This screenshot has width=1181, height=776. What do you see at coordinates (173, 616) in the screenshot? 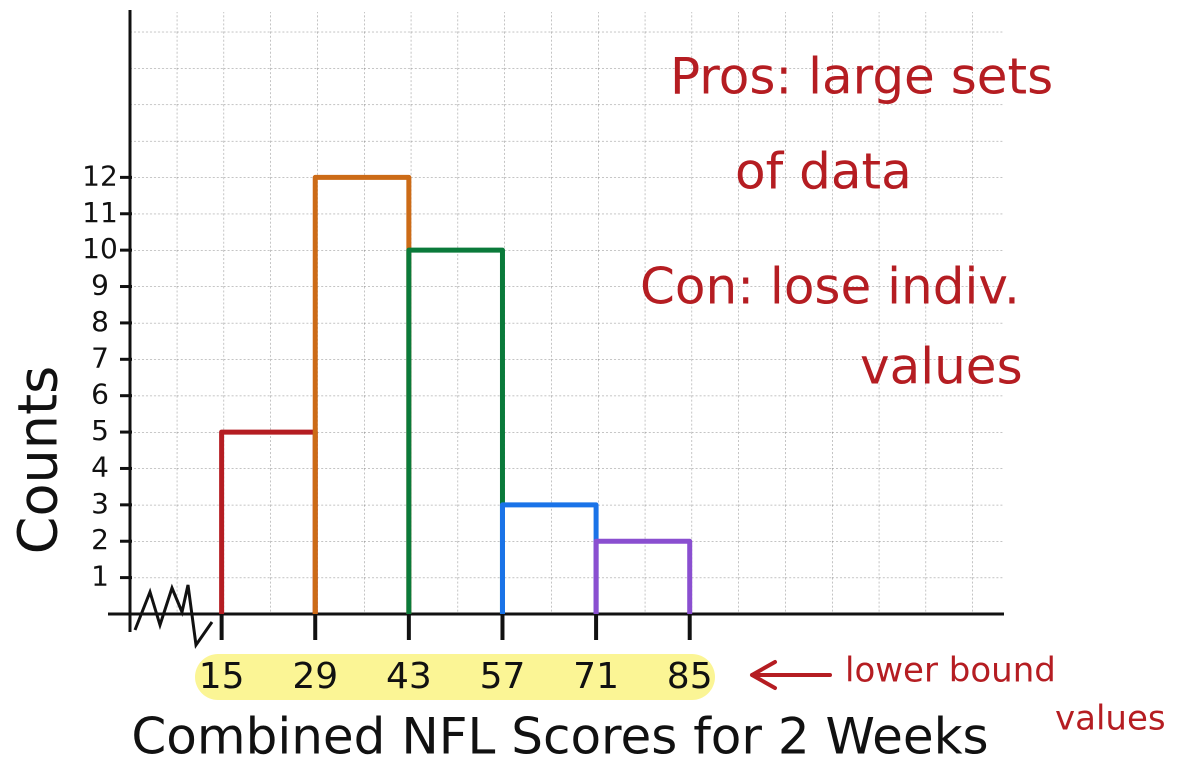
I see `axis-break` at bounding box center [173, 616].